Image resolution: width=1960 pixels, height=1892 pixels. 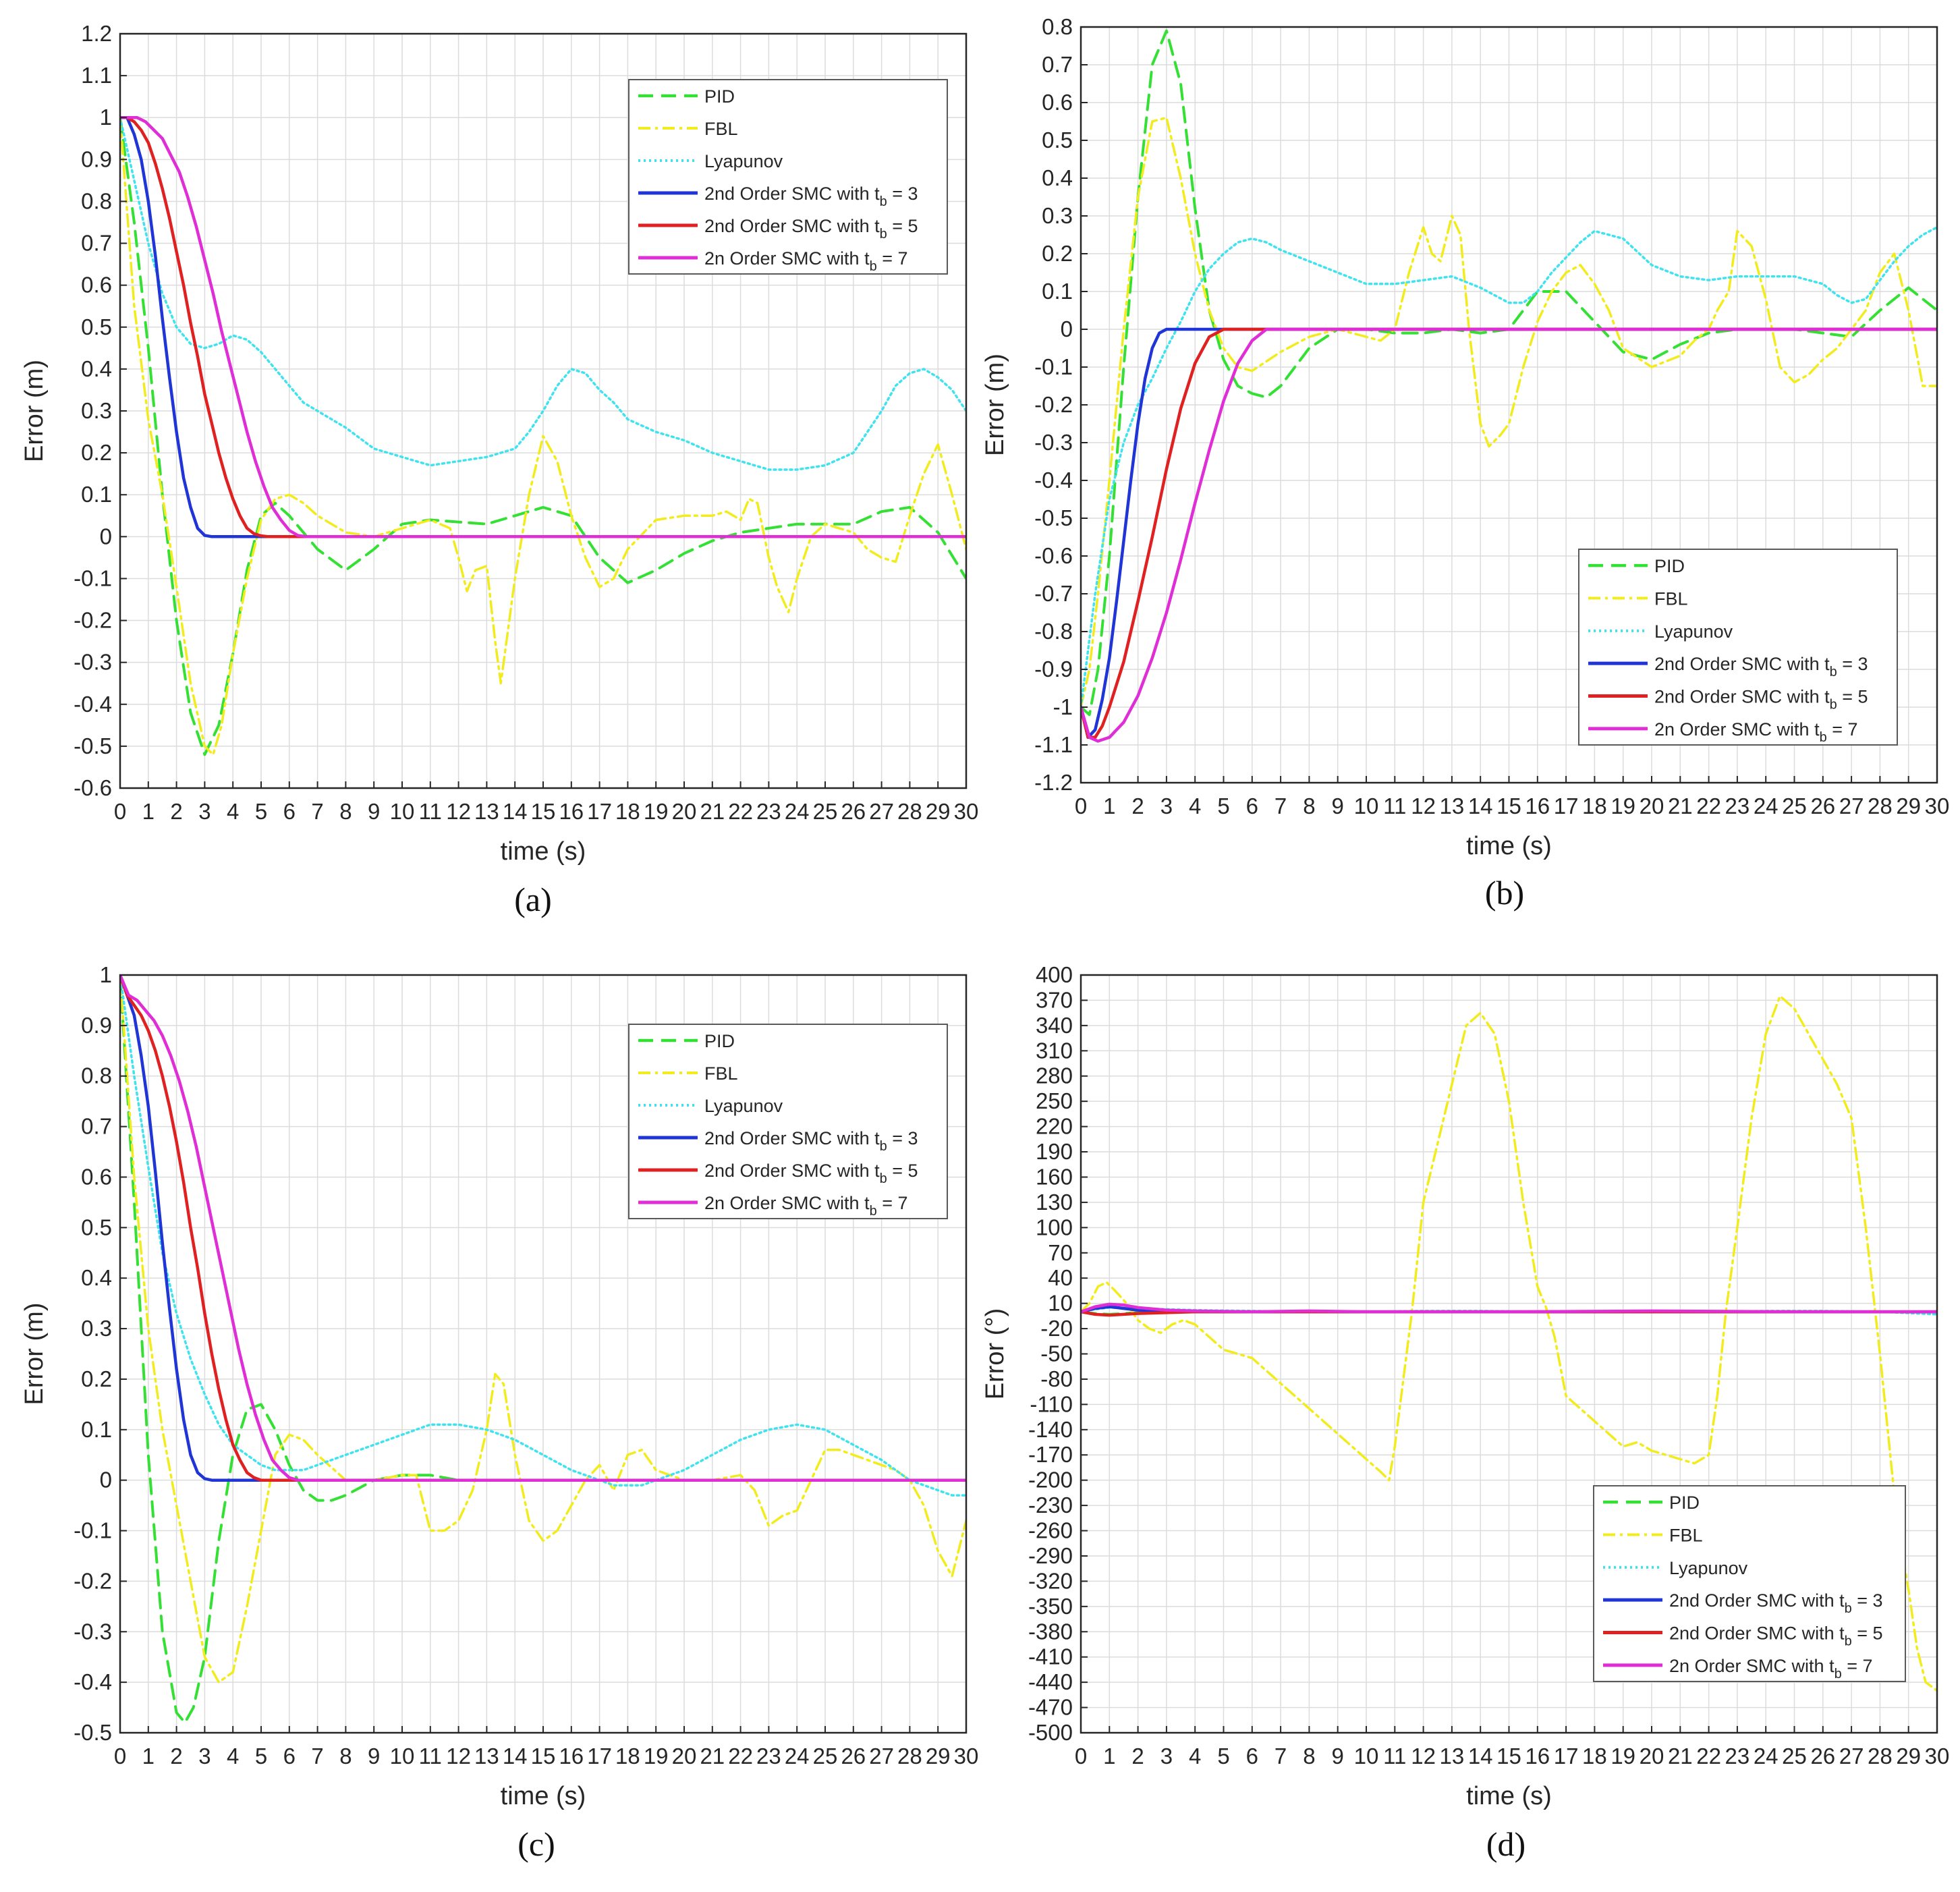 What do you see at coordinates (1050, 1429) in the screenshot?
I see `y-tick-label: -140` at bounding box center [1050, 1429].